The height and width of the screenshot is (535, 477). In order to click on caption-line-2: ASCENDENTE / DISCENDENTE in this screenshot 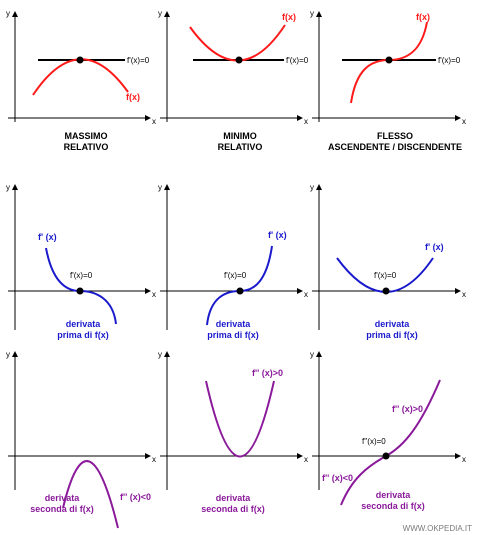, I will do `click(395, 147)`.